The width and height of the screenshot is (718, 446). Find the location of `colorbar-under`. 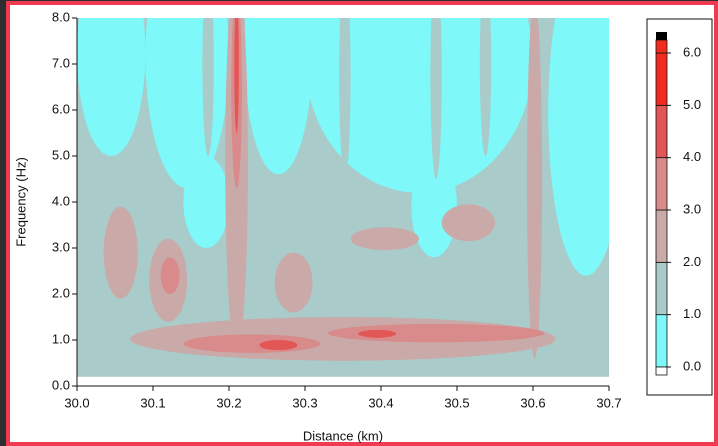

colorbar-under is located at coordinates (661, 371).